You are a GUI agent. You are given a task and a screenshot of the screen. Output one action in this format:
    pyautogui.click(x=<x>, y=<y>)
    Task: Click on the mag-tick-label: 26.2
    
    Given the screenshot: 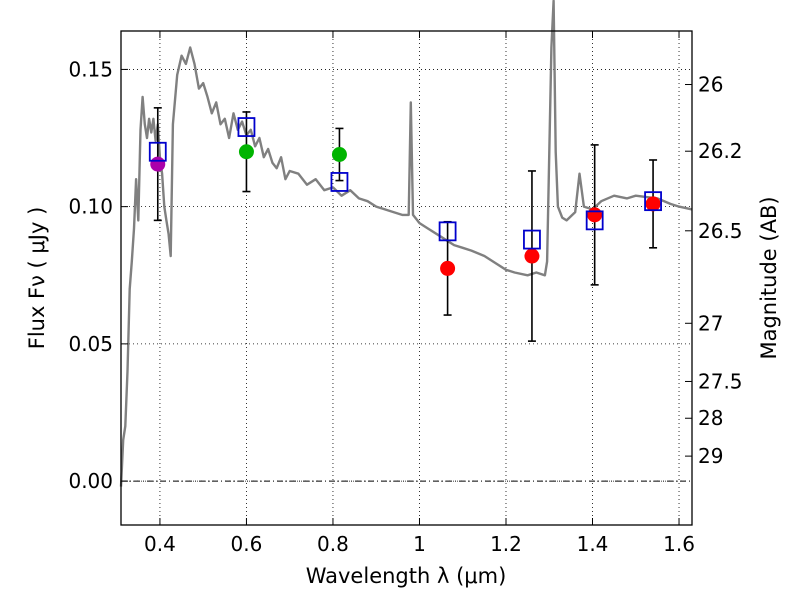 What is the action you would take?
    pyautogui.click(x=720, y=151)
    